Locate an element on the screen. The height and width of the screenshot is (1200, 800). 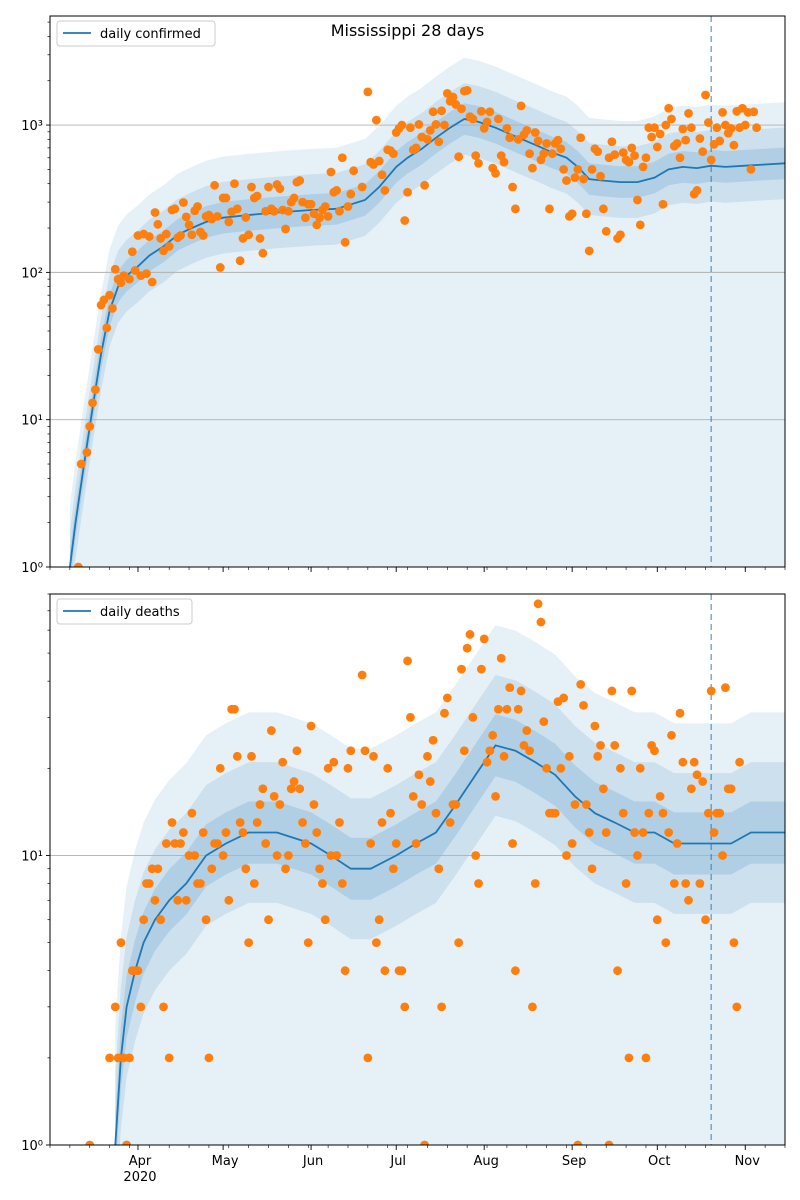
x-tick-label-4-0: Aug is located at coordinates (485, 1161).